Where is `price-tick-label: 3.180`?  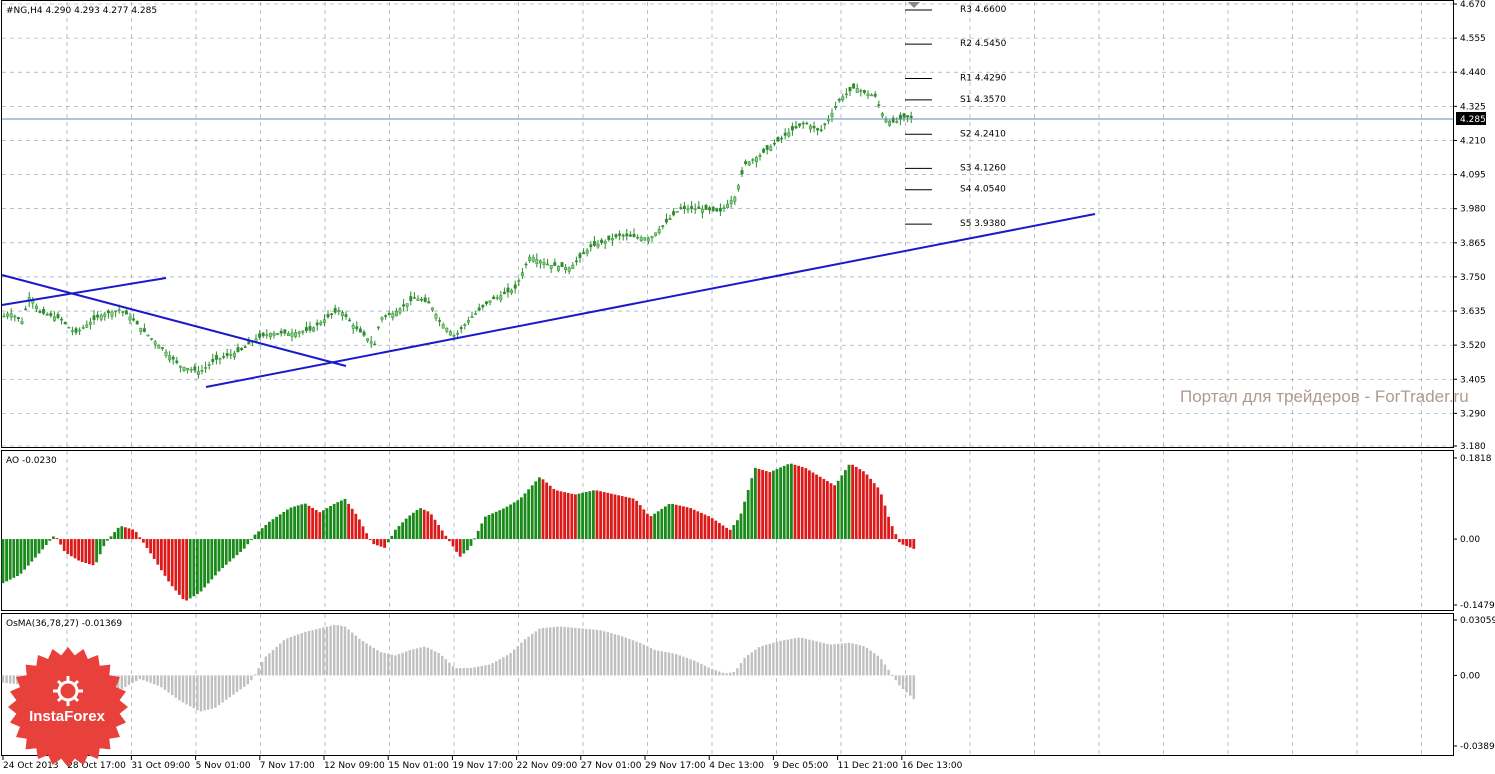
price-tick-label: 3.180 is located at coordinates (1473, 447).